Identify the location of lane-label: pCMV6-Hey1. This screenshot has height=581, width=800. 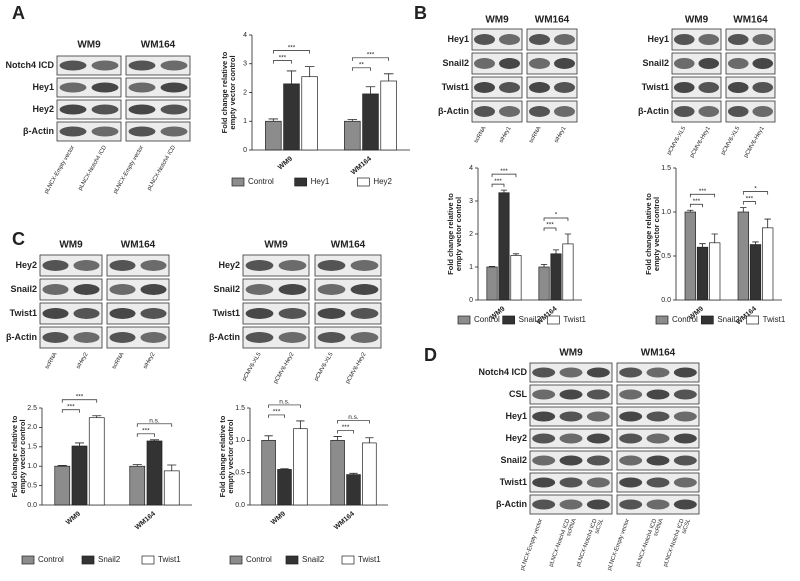
(700, 142).